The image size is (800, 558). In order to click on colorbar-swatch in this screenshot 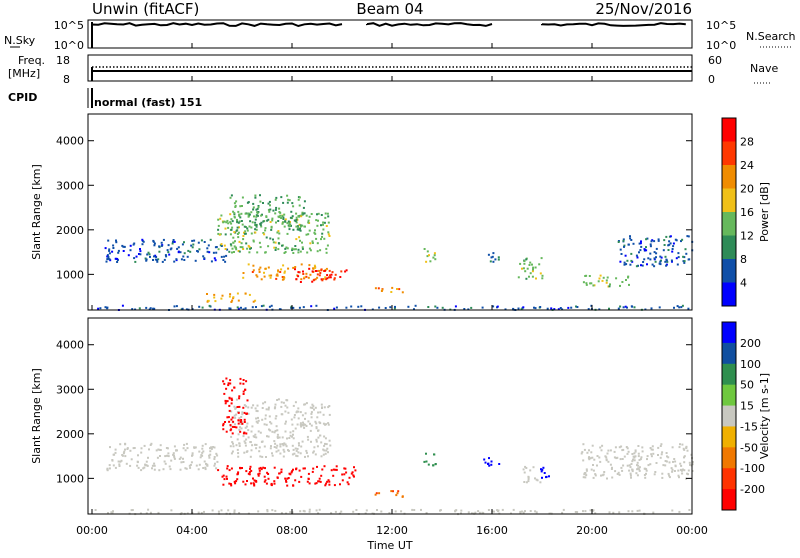, I will do `click(729, 458)`.